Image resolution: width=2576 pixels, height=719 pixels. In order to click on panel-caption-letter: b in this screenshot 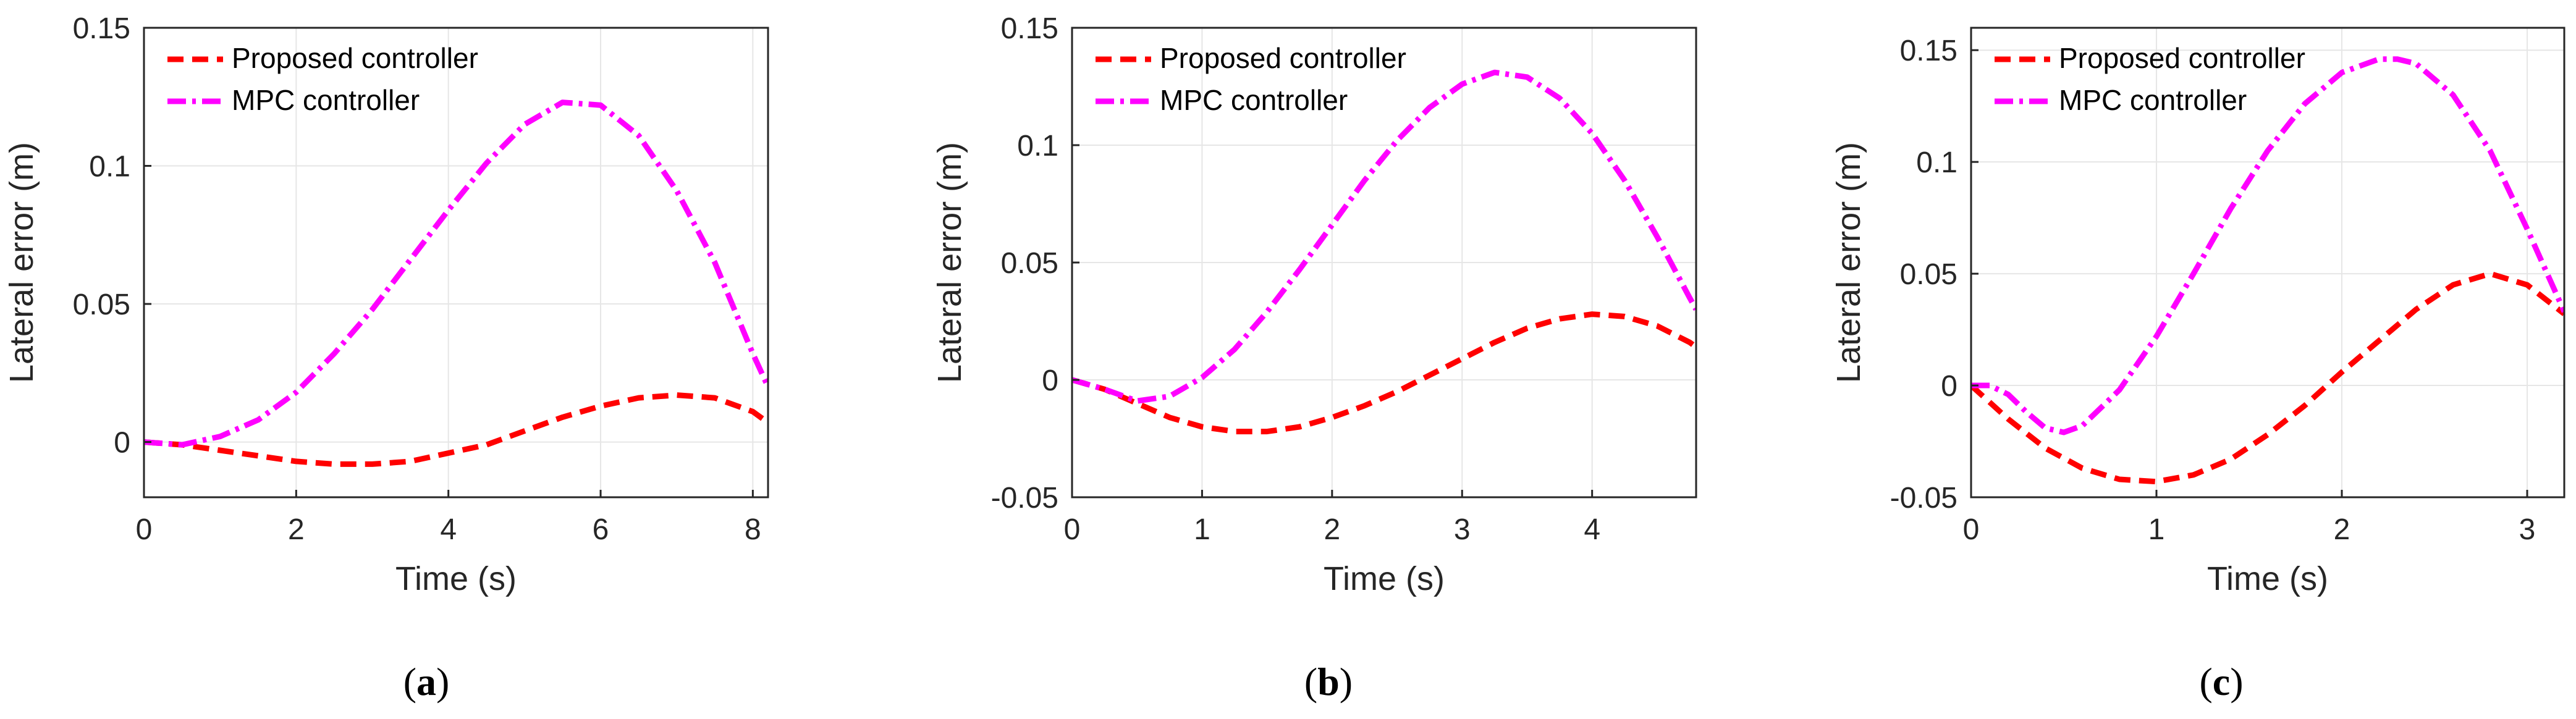, I will do `click(1328, 682)`.